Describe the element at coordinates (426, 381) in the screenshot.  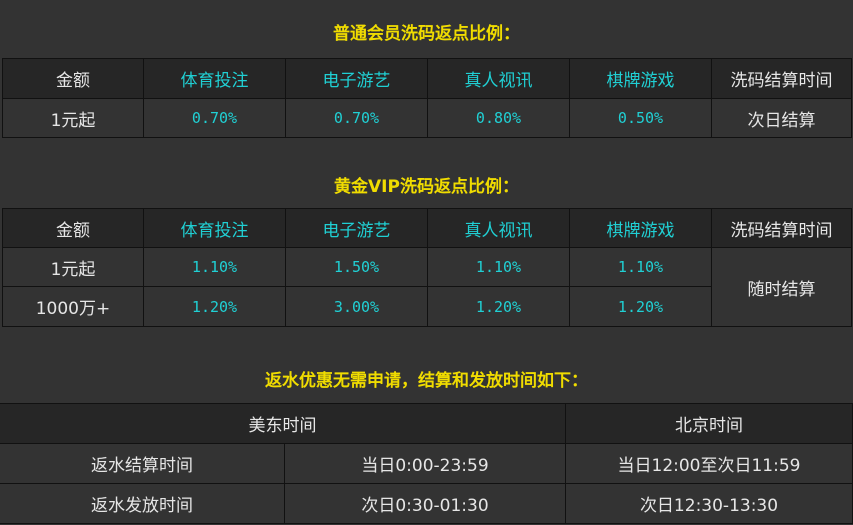
I see `rebate-title: 返水优惠无需申请，结算和发放时间如下：` at that location.